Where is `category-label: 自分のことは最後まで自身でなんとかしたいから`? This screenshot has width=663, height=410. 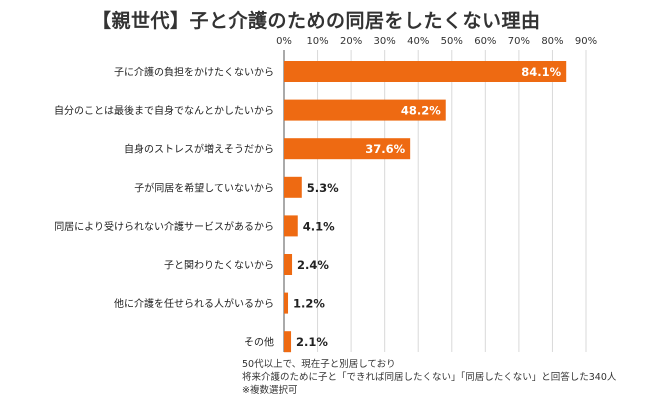
category-label: 自分のことは最後まで自身でなんとかしたいから is located at coordinates (164, 110).